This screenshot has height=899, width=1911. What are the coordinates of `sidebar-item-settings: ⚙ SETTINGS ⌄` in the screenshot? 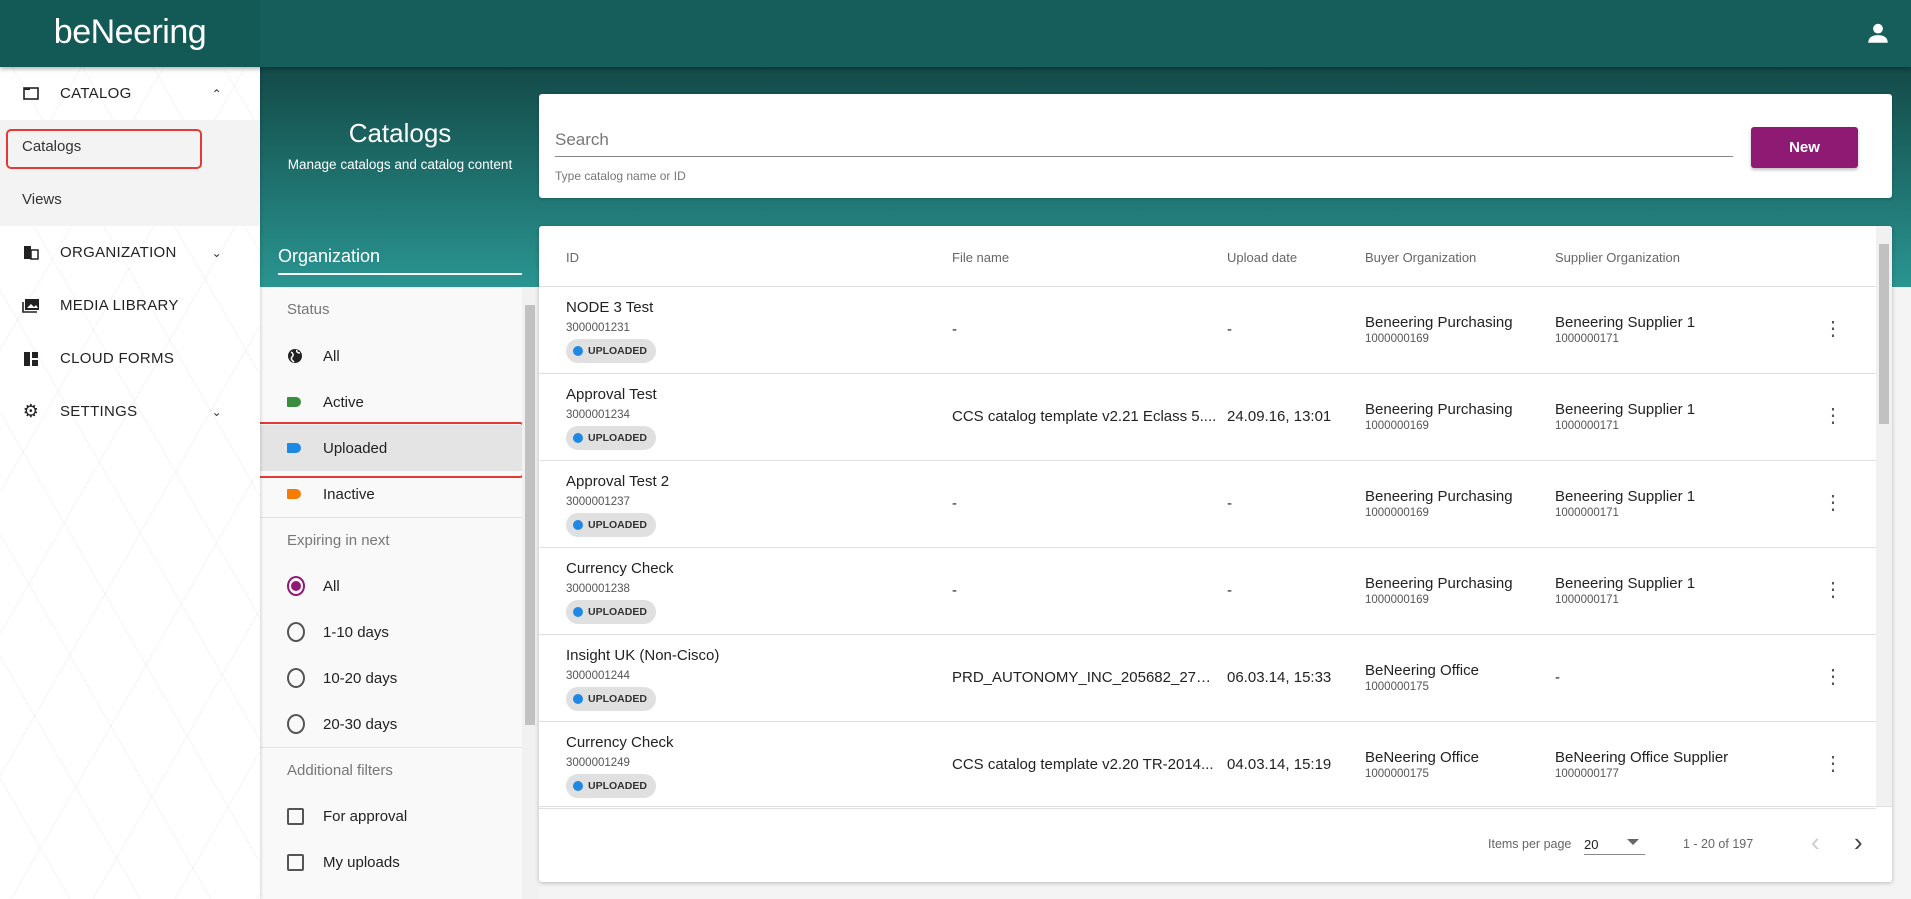 It's located at (130, 411).